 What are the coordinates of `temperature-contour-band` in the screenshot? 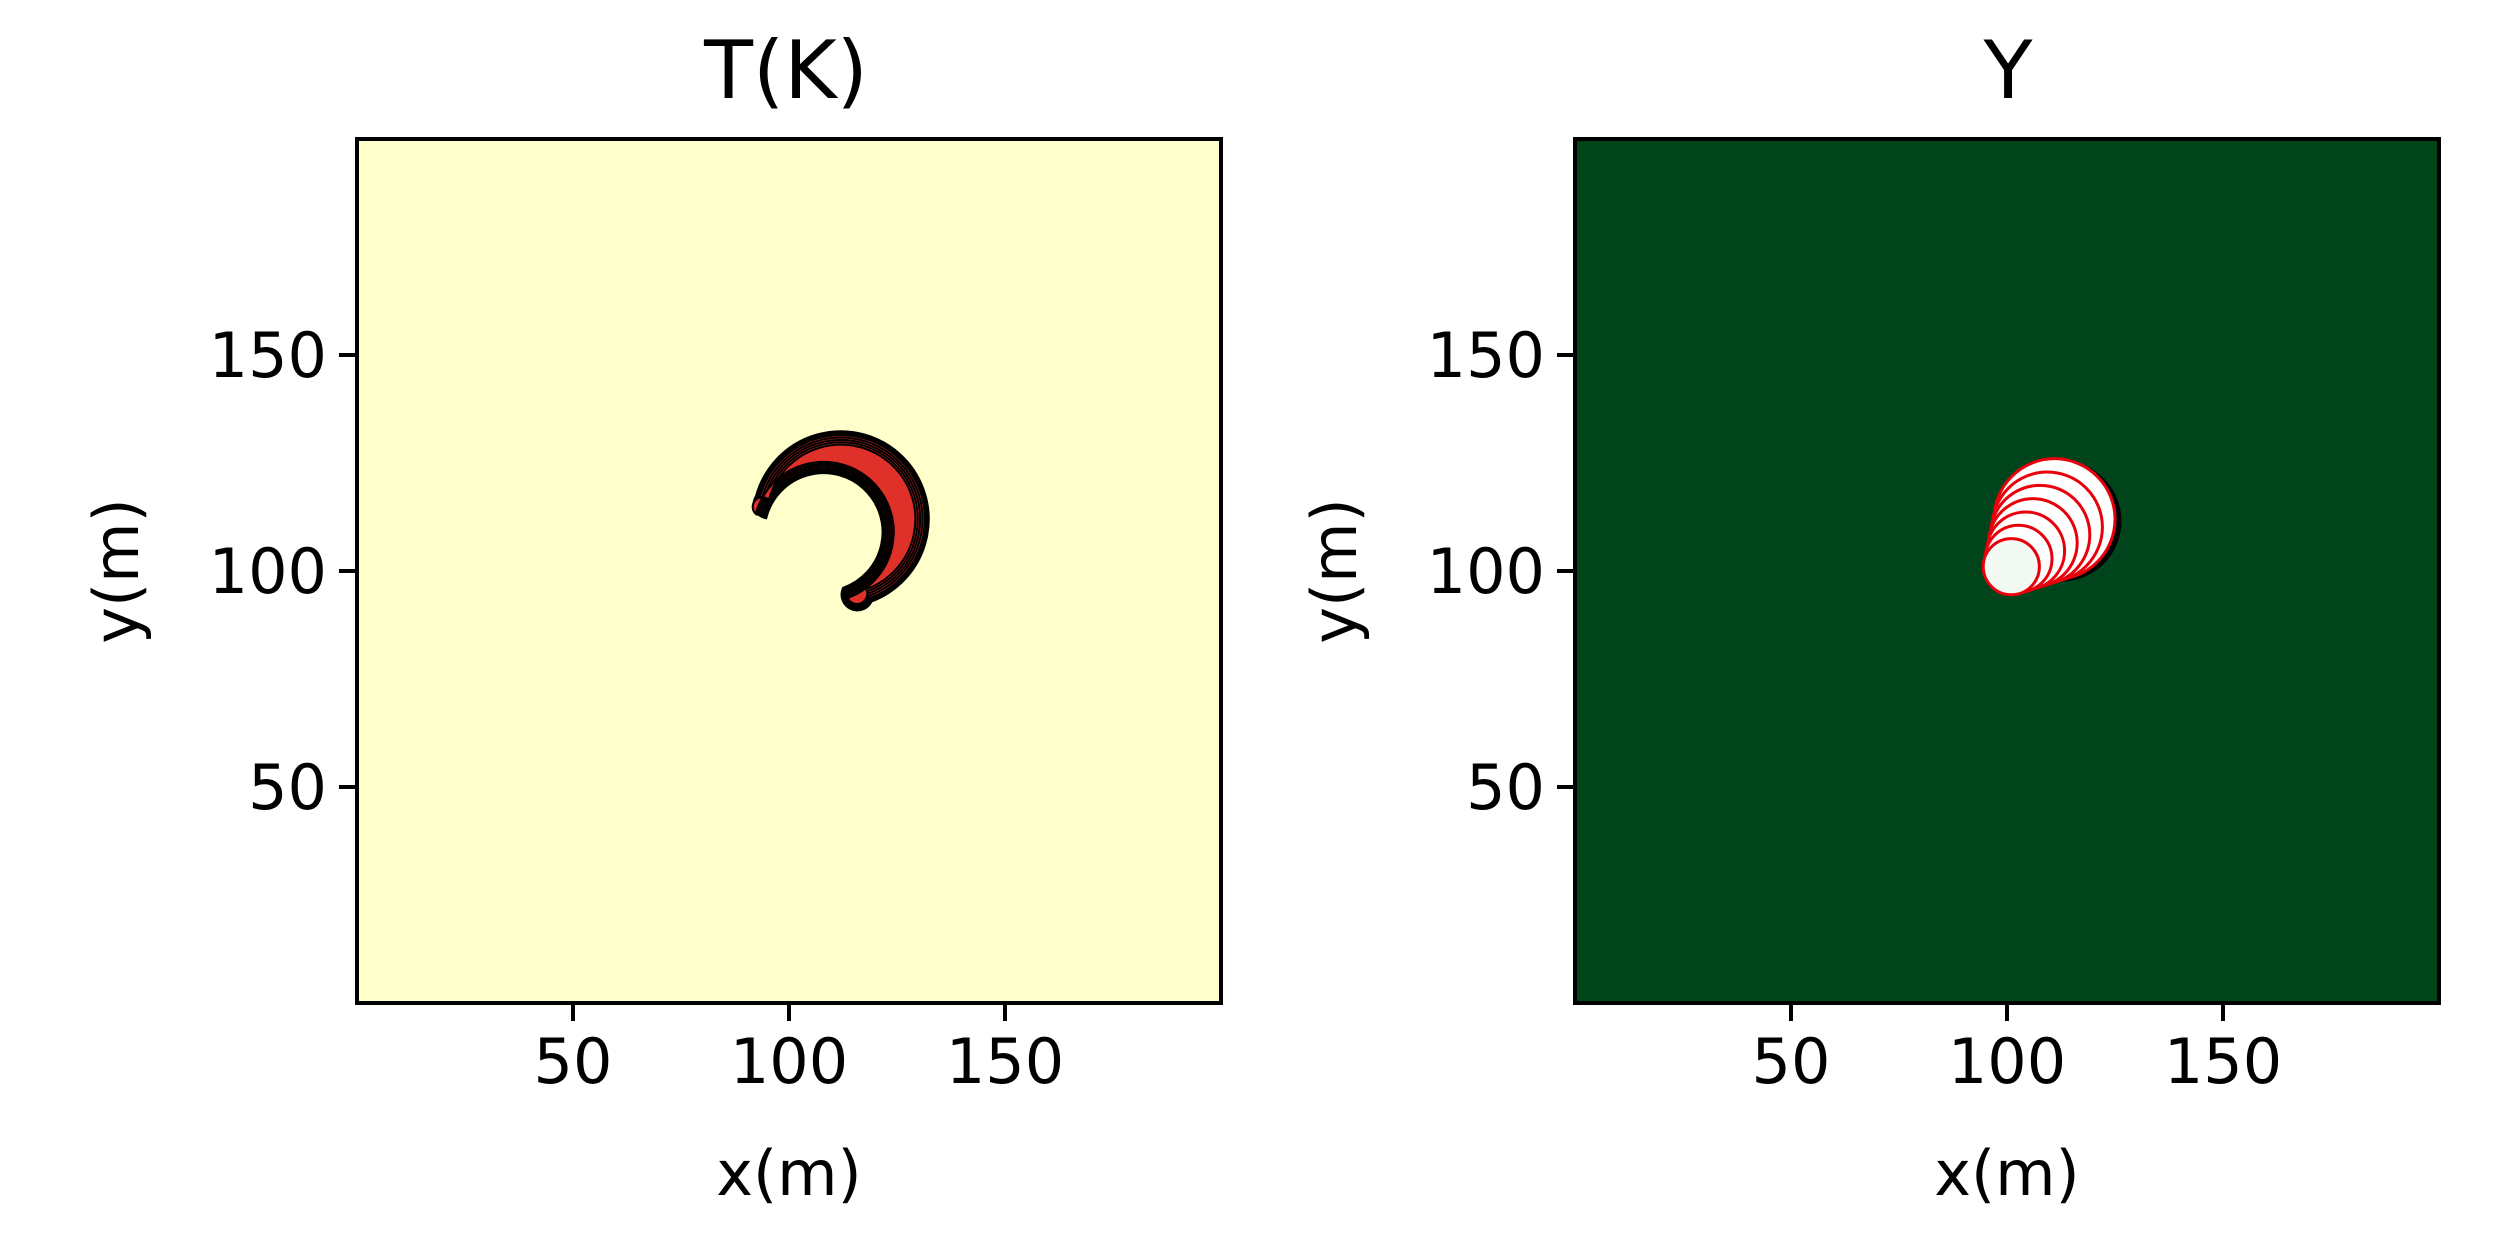 It's located at (834, 524).